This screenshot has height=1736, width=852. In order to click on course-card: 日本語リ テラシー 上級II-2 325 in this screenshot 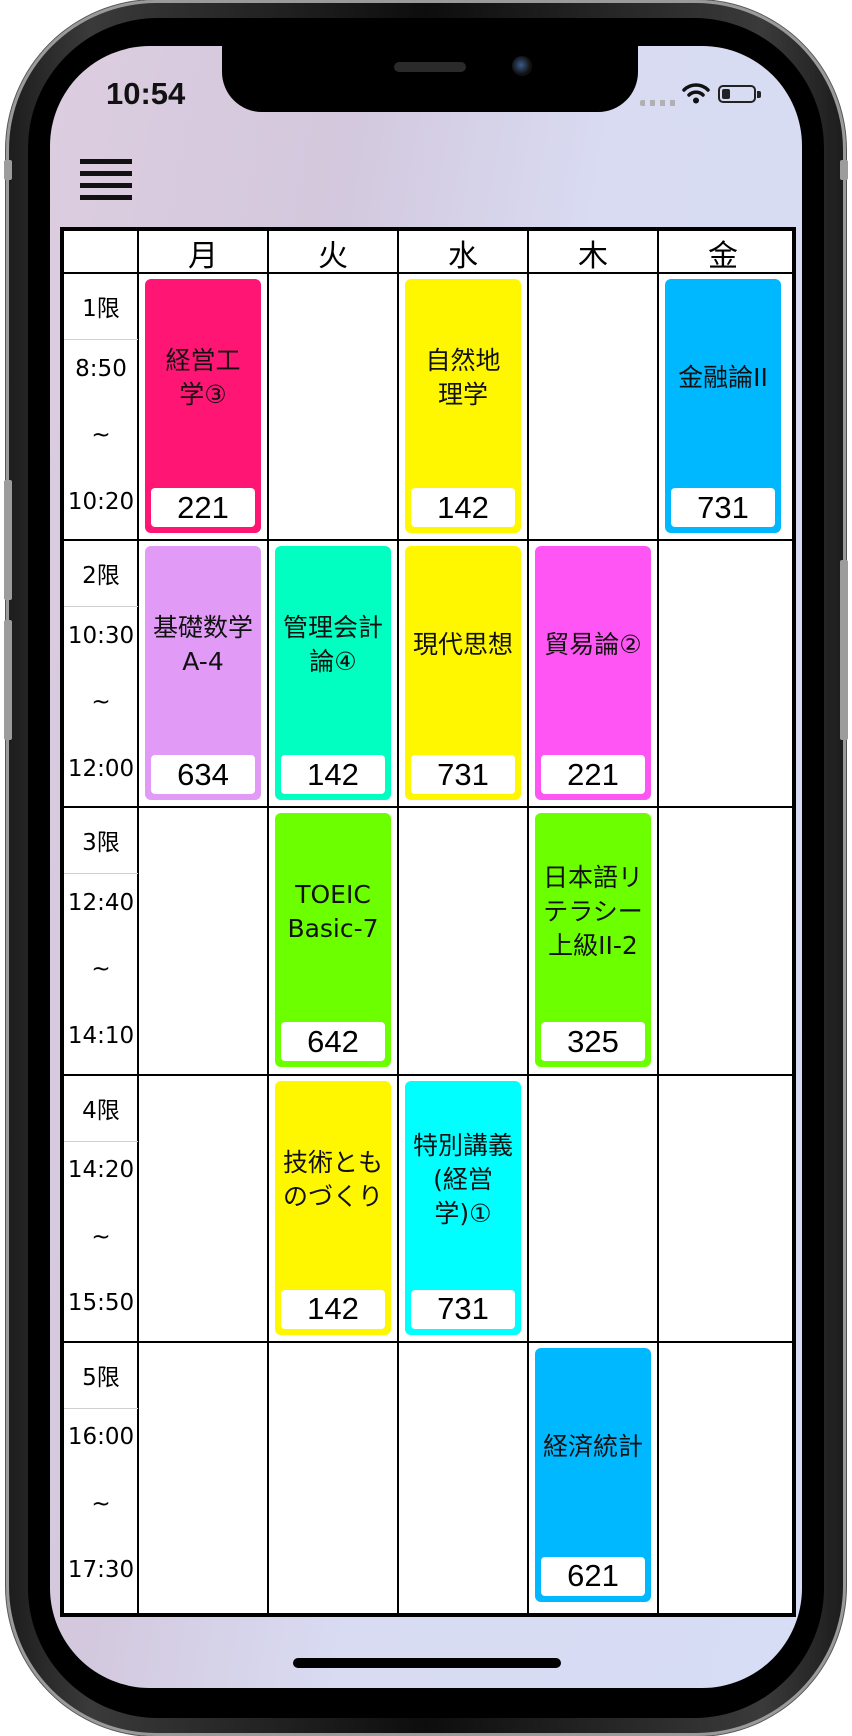, I will do `click(593, 940)`.